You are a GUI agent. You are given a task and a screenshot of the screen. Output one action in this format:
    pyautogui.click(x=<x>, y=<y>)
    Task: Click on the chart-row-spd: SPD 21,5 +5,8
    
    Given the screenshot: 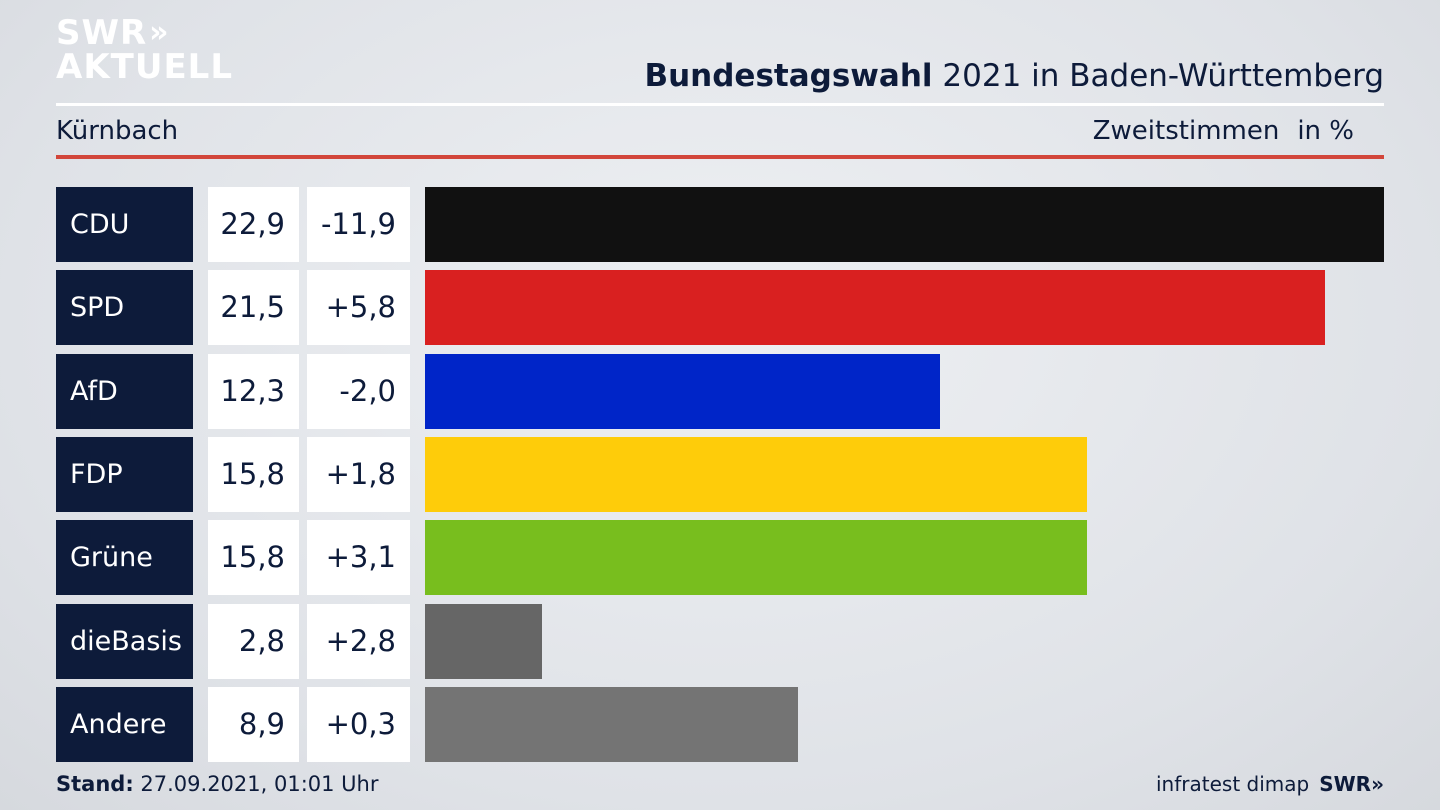 What is the action you would take?
    pyautogui.click(x=720, y=308)
    